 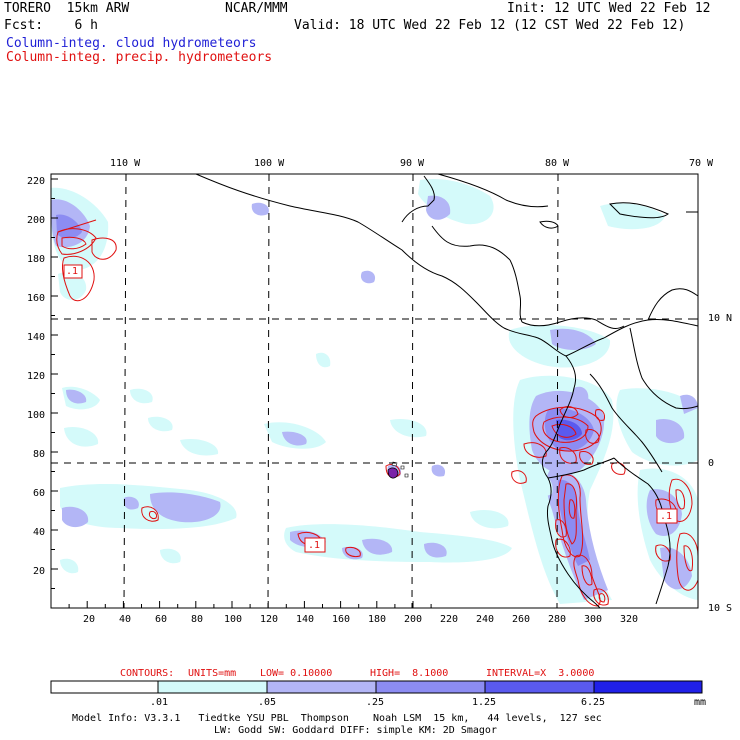 I want to click on x-tick-label: 160, so click(x=341, y=619).